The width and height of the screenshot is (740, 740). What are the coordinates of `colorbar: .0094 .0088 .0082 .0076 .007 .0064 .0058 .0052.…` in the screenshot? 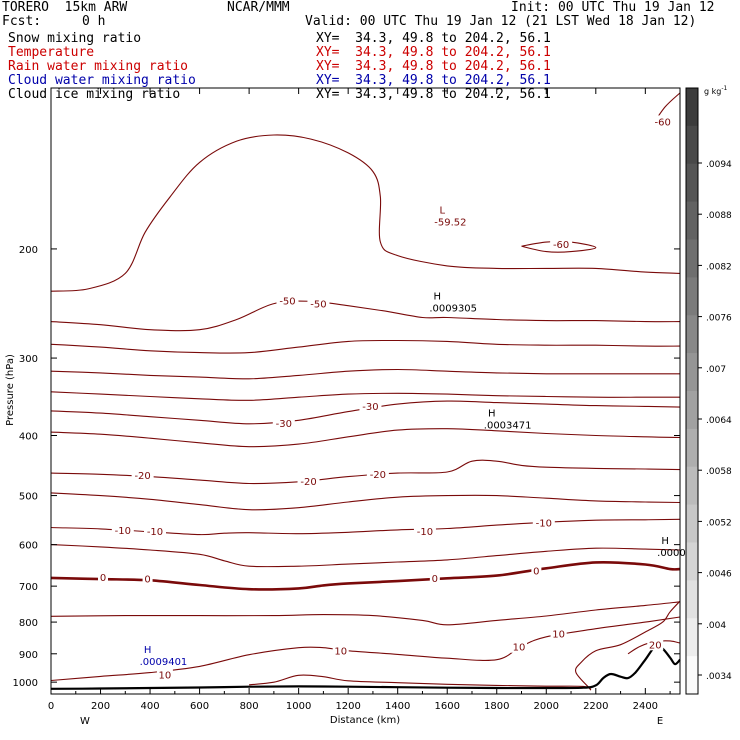 It's located at (708, 391).